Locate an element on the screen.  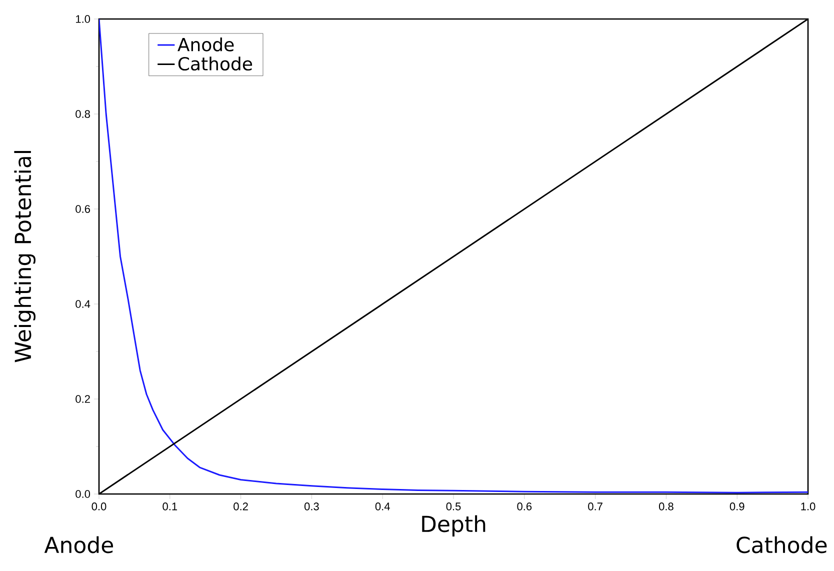
x-tick-label: 0.4 is located at coordinates (382, 506).